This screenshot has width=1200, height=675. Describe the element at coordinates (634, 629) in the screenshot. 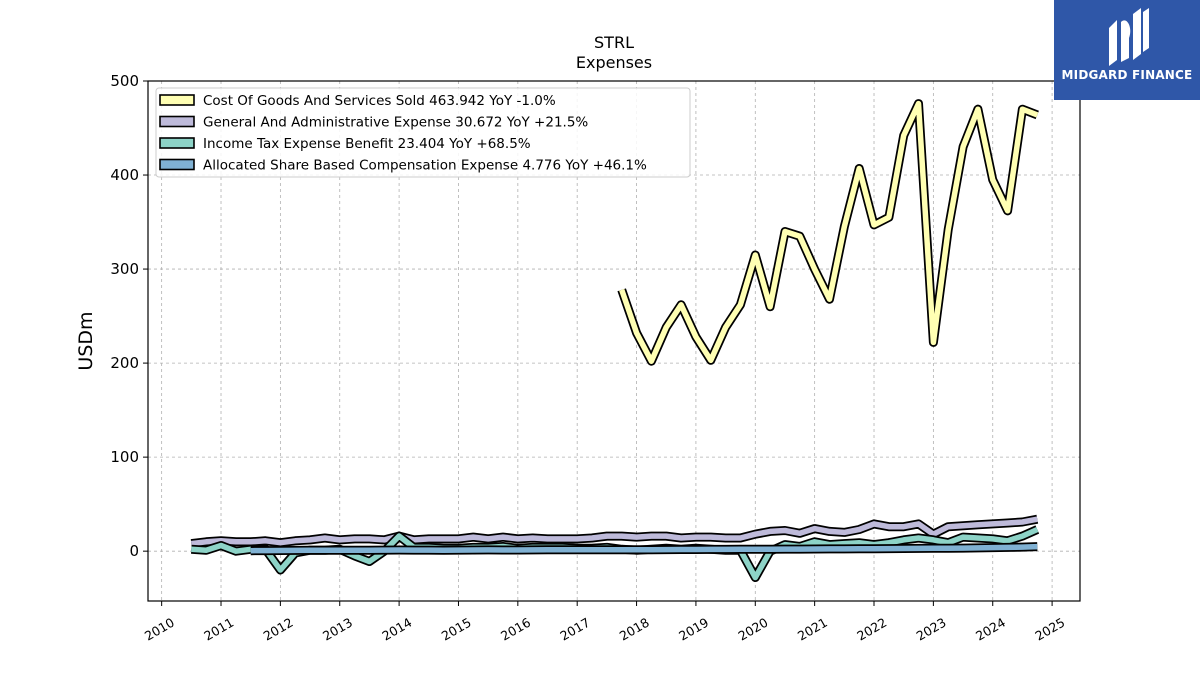

I see `x-tick-label: 2018` at that location.